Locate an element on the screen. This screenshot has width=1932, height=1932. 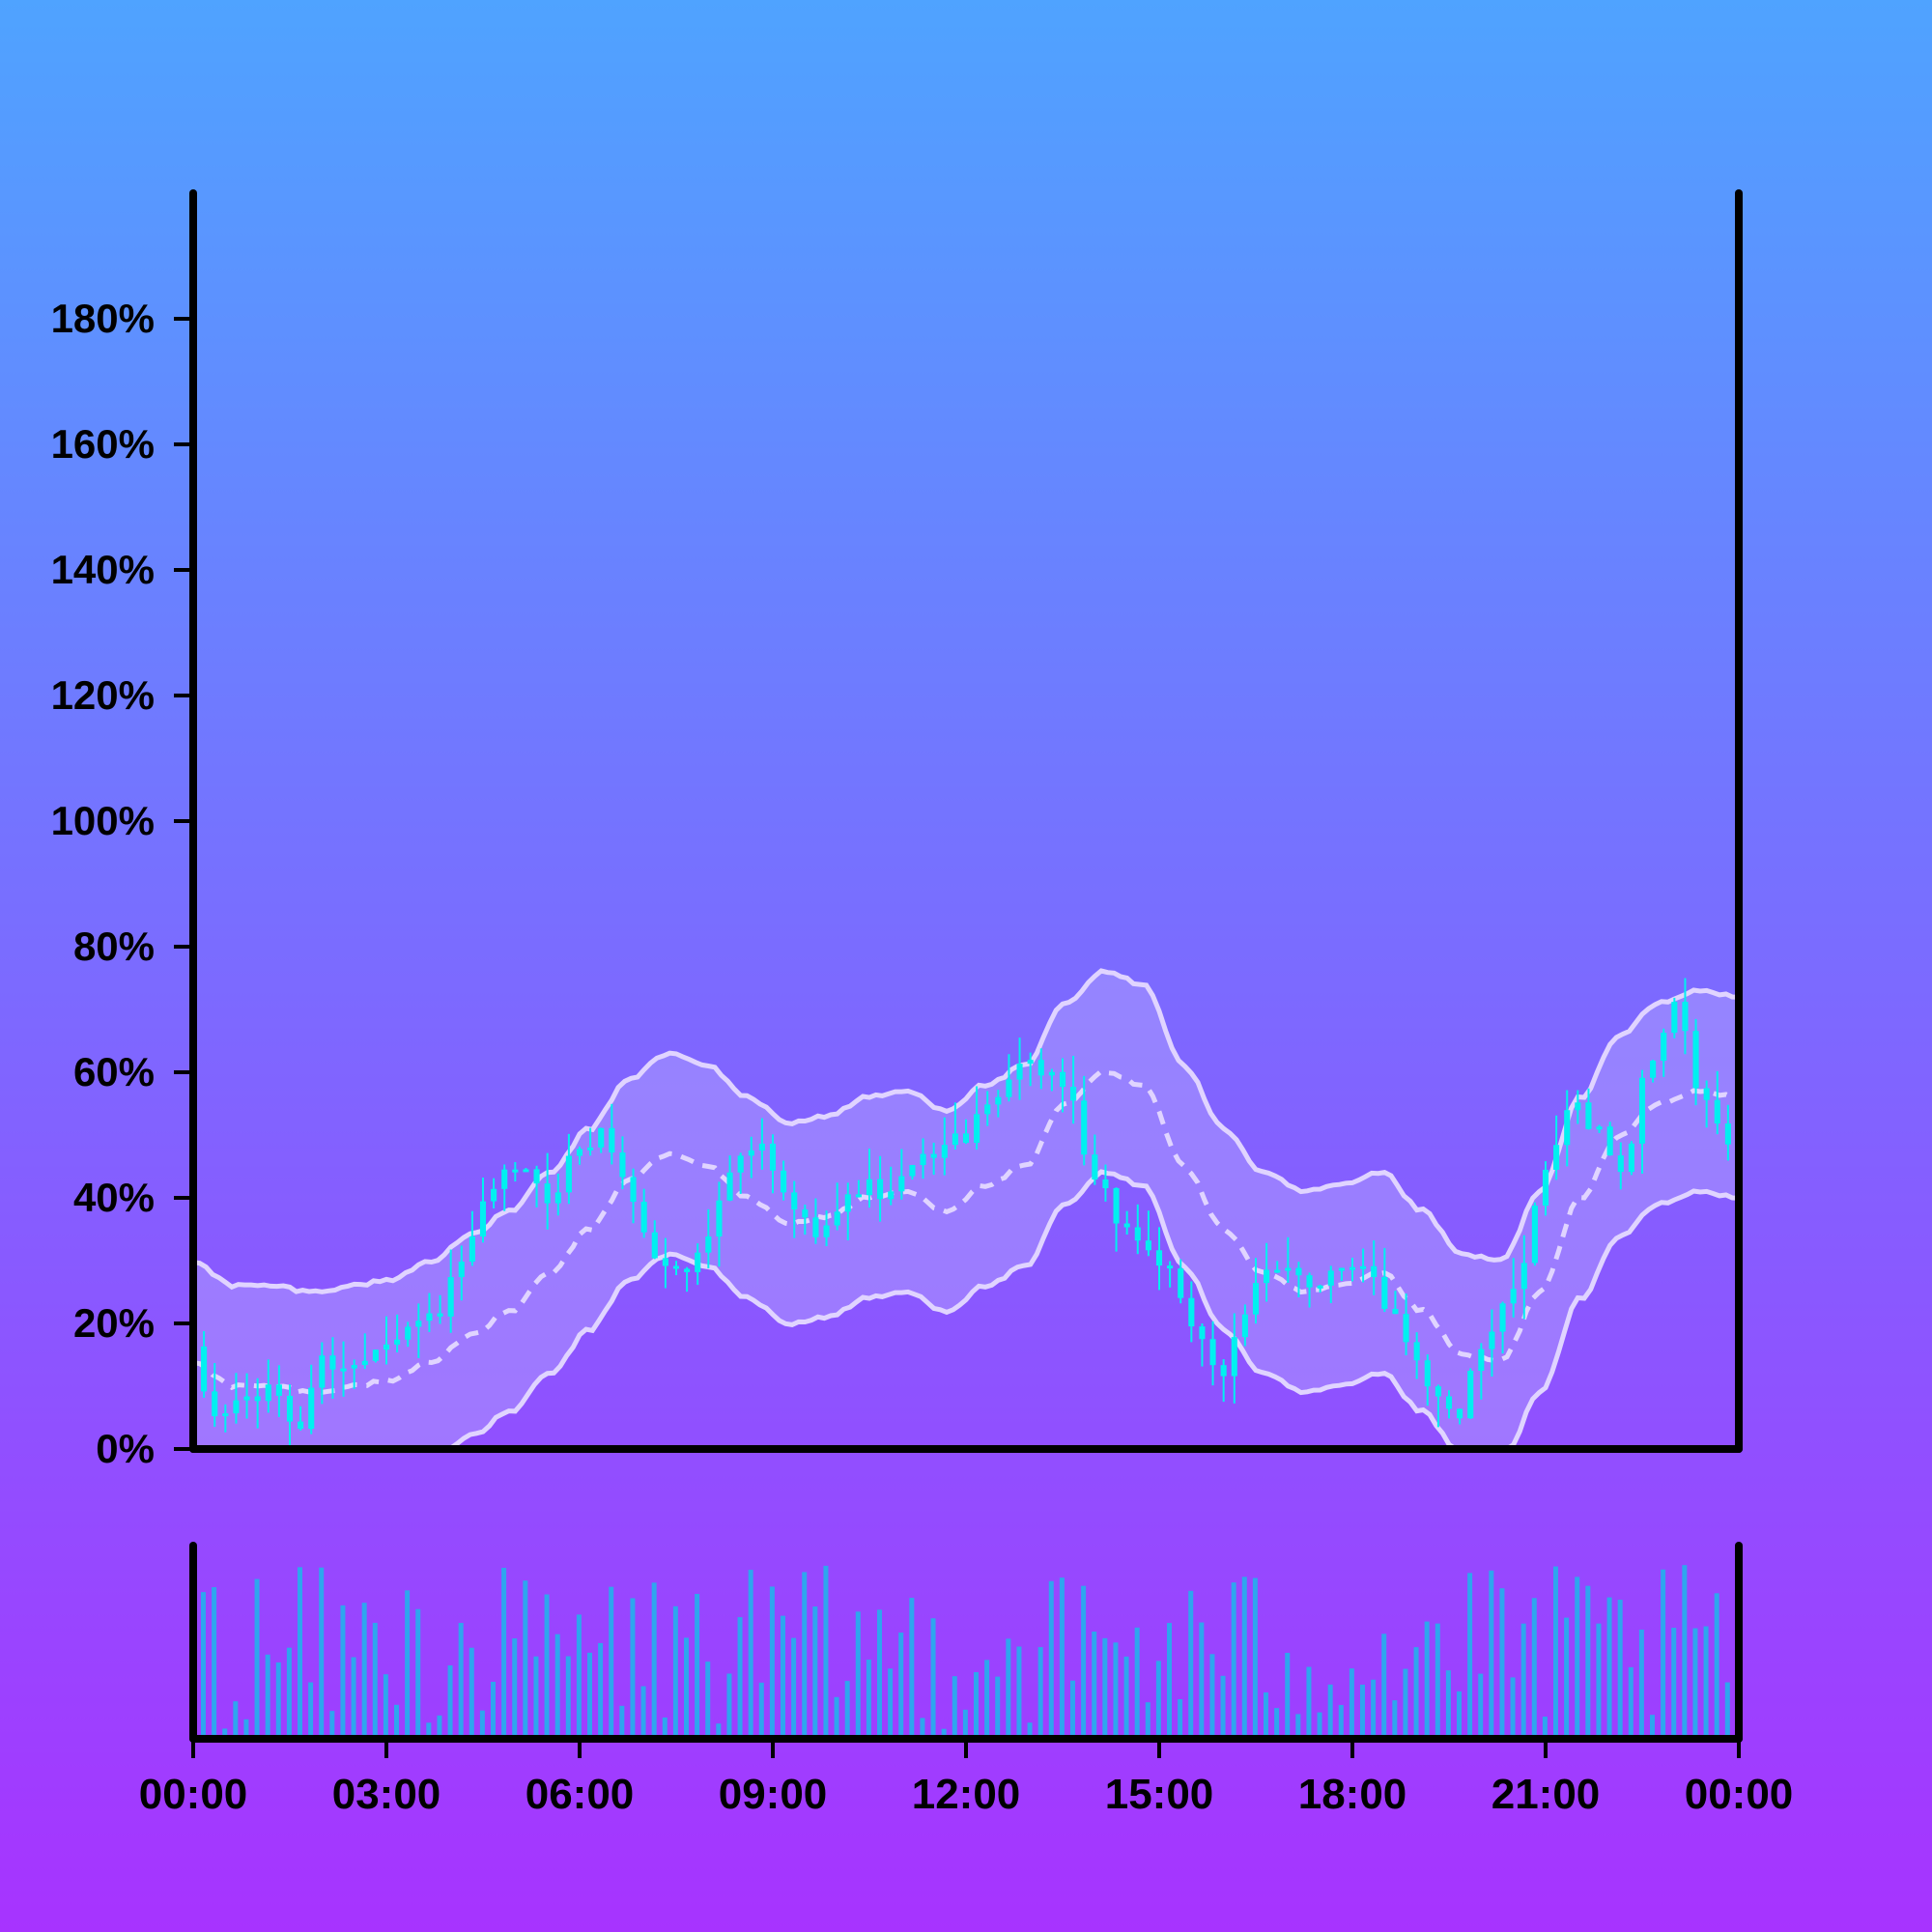
y-tick-label: 140% is located at coordinates (103, 569).